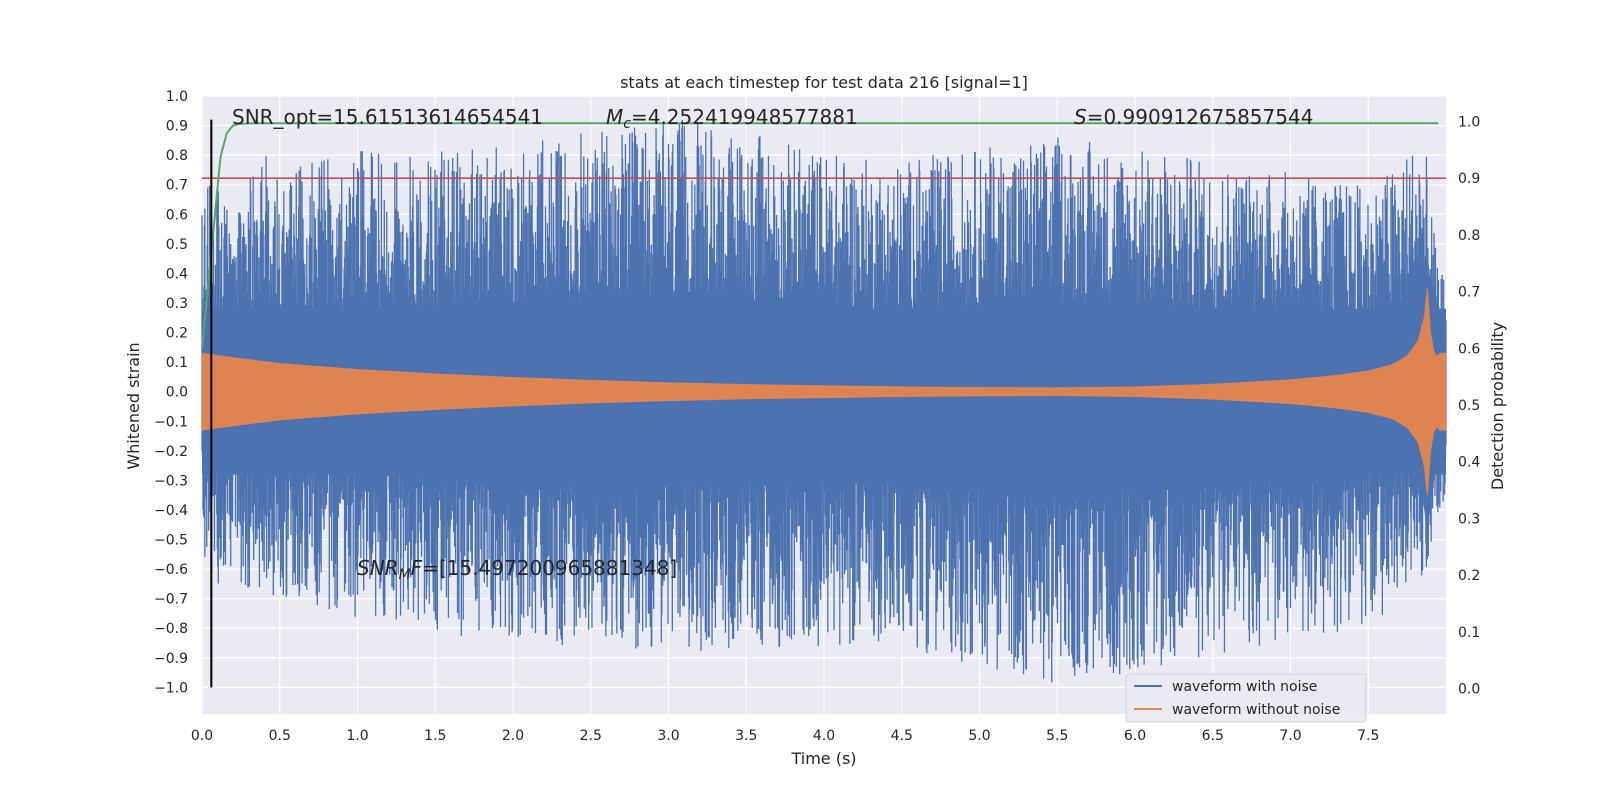  What do you see at coordinates (177, 245) in the screenshot?
I see `y-tick-label-15: 0.5` at bounding box center [177, 245].